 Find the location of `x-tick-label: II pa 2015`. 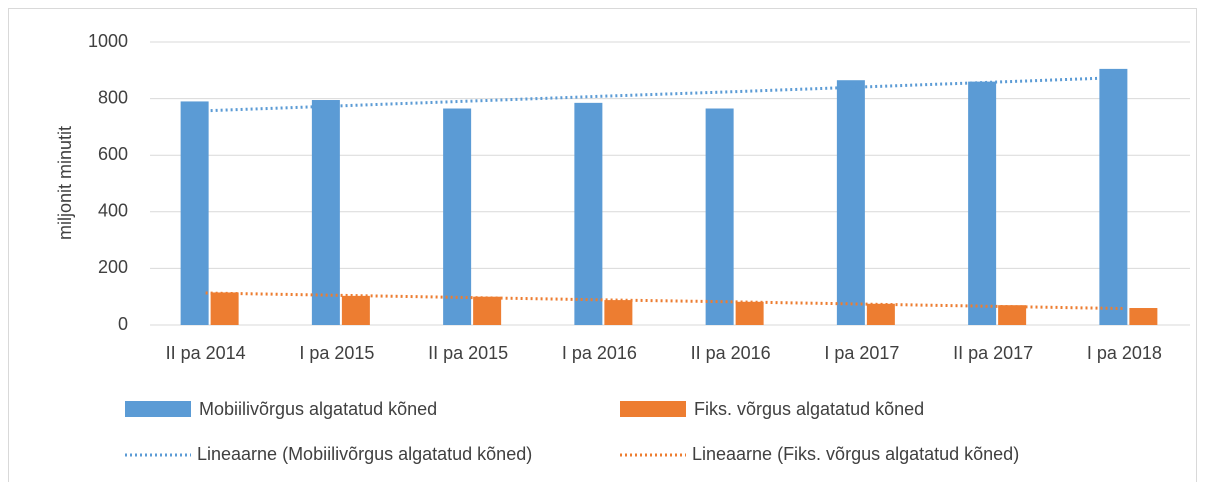

x-tick-label: II pa 2015 is located at coordinates (468, 353).